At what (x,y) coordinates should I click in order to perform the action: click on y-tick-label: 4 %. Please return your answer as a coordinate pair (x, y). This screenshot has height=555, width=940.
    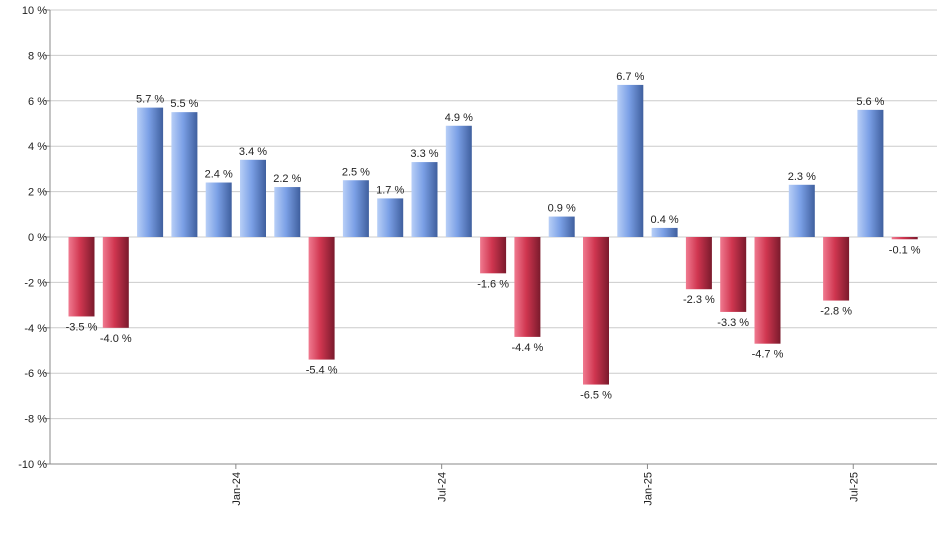
    Looking at the image, I should click on (37, 147).